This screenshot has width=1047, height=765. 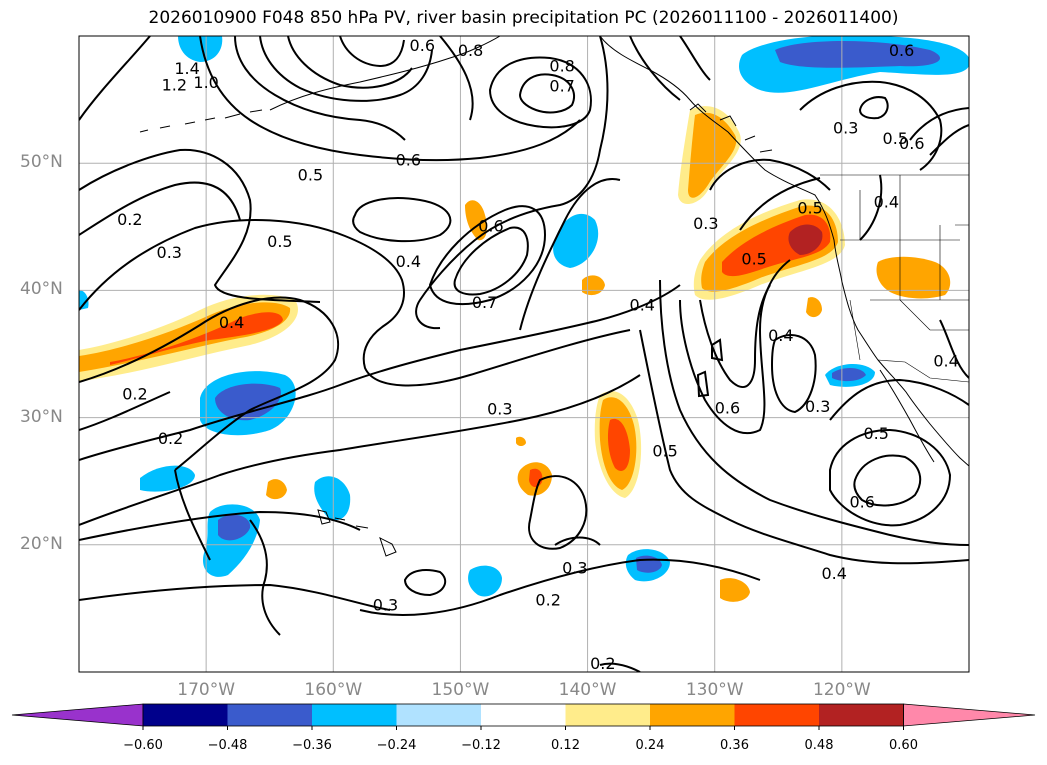 I want to click on colorbar-tick-label: 0.60, so click(x=903, y=745).